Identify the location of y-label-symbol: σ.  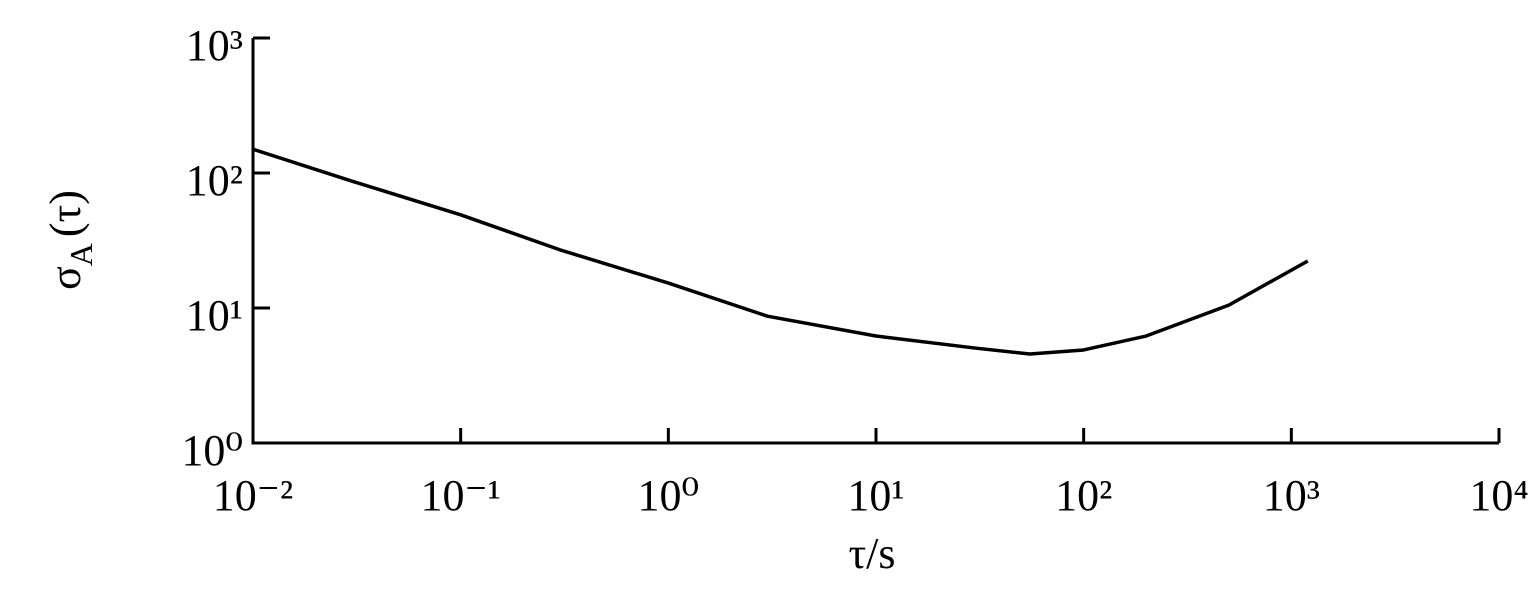
(65, 278).